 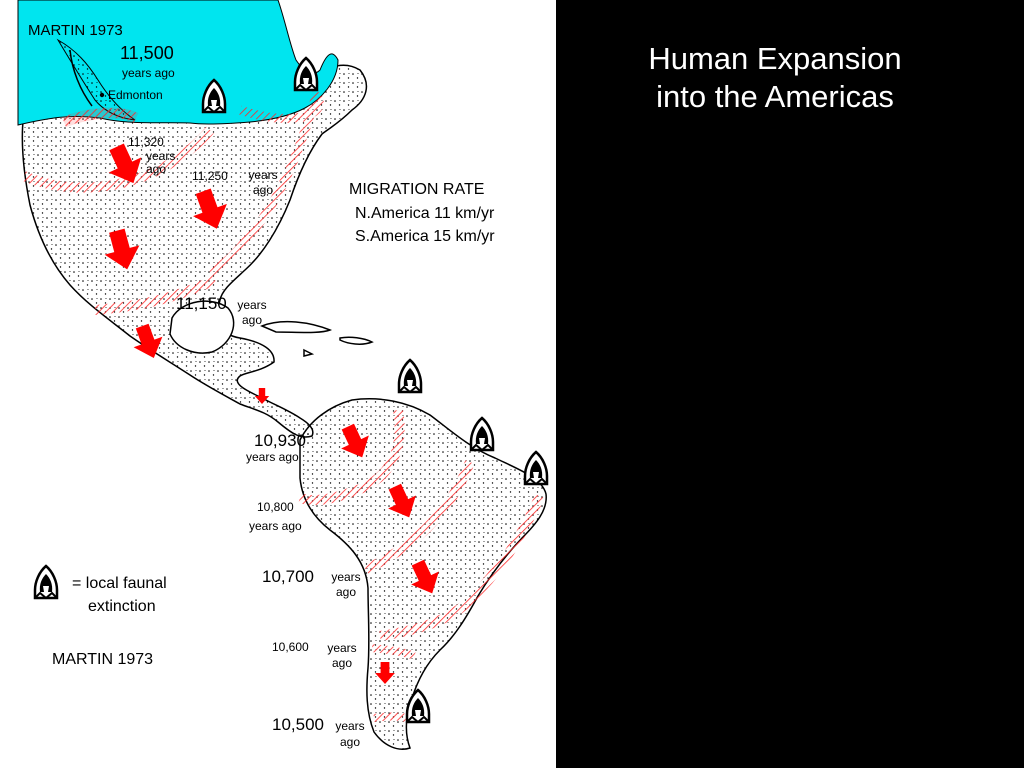 What do you see at coordinates (119, 583) in the screenshot?
I see `legend-label-line1: = local faunal` at bounding box center [119, 583].